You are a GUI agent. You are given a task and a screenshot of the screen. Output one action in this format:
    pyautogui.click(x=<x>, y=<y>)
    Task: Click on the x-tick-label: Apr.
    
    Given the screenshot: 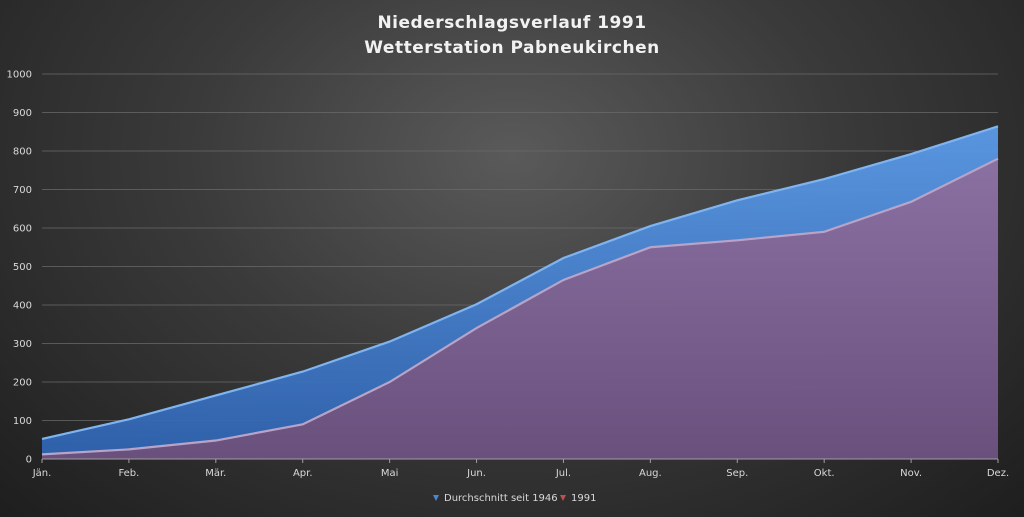 What is the action you would take?
    pyautogui.click(x=303, y=473)
    